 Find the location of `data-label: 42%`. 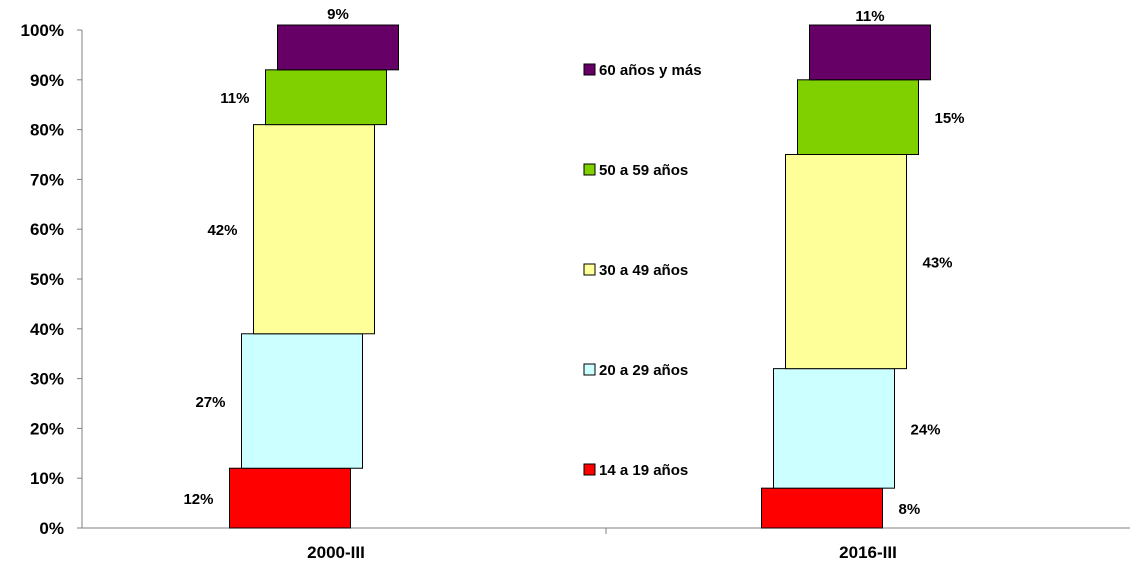

data-label: 42% is located at coordinates (222, 230).